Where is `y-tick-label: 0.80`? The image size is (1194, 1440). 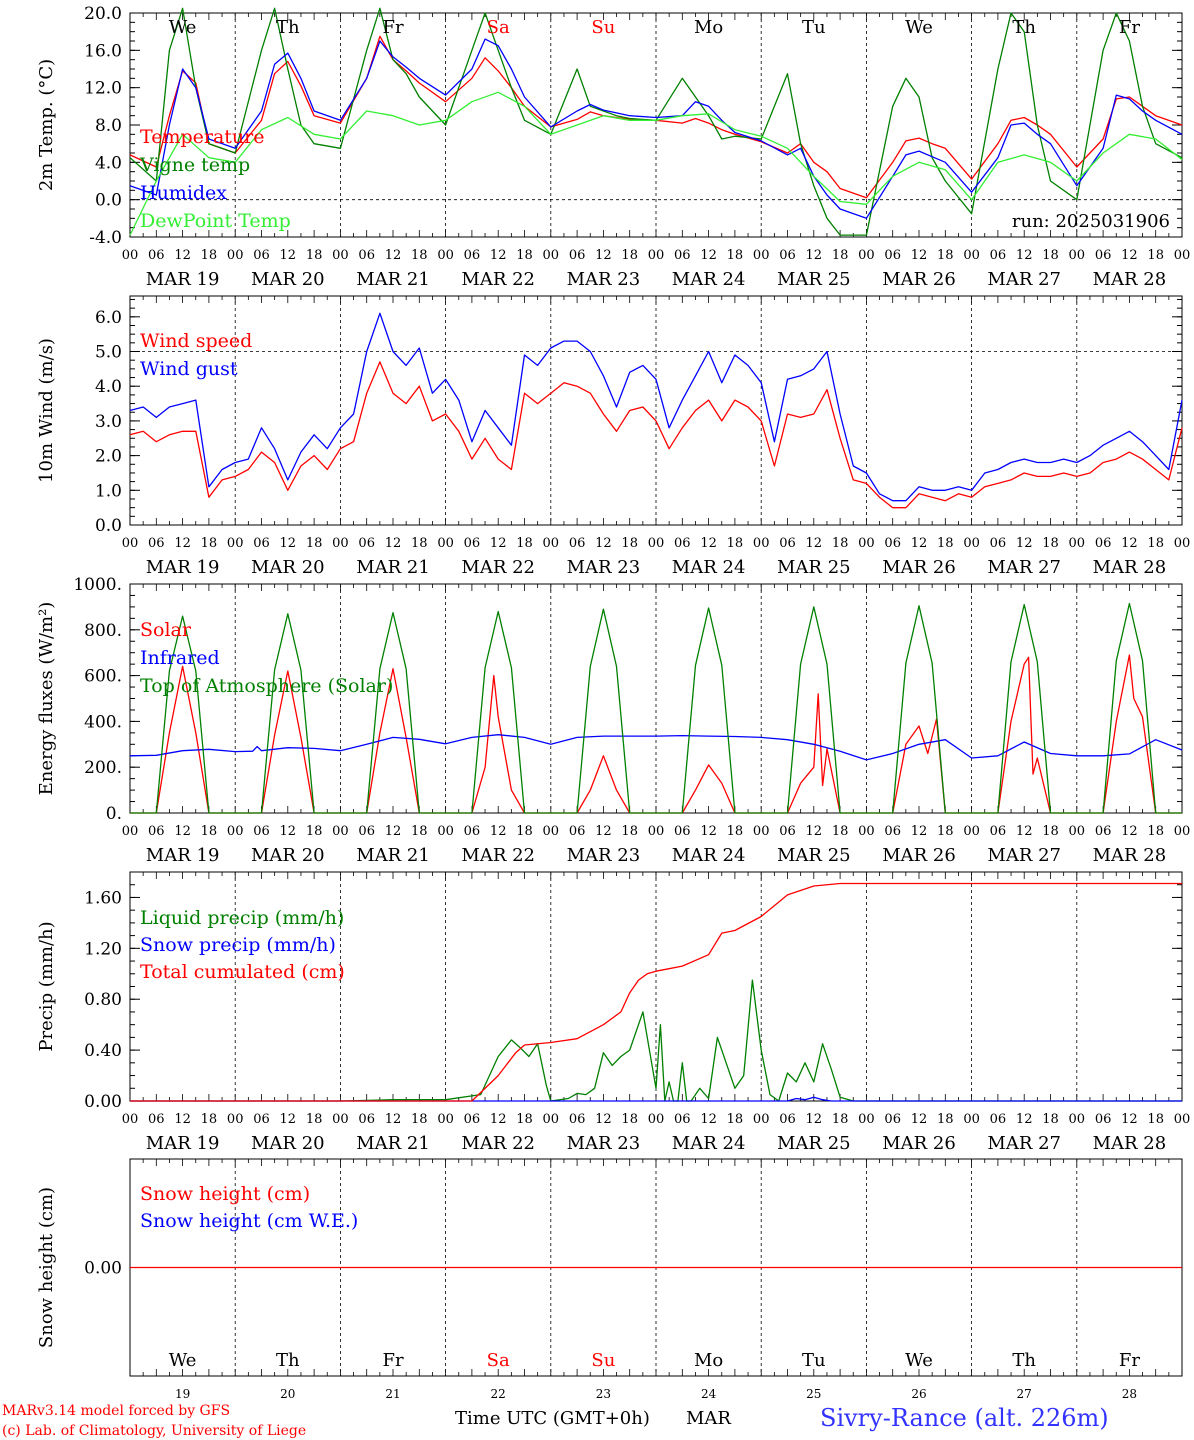 y-tick-label: 0.80 is located at coordinates (103, 1000).